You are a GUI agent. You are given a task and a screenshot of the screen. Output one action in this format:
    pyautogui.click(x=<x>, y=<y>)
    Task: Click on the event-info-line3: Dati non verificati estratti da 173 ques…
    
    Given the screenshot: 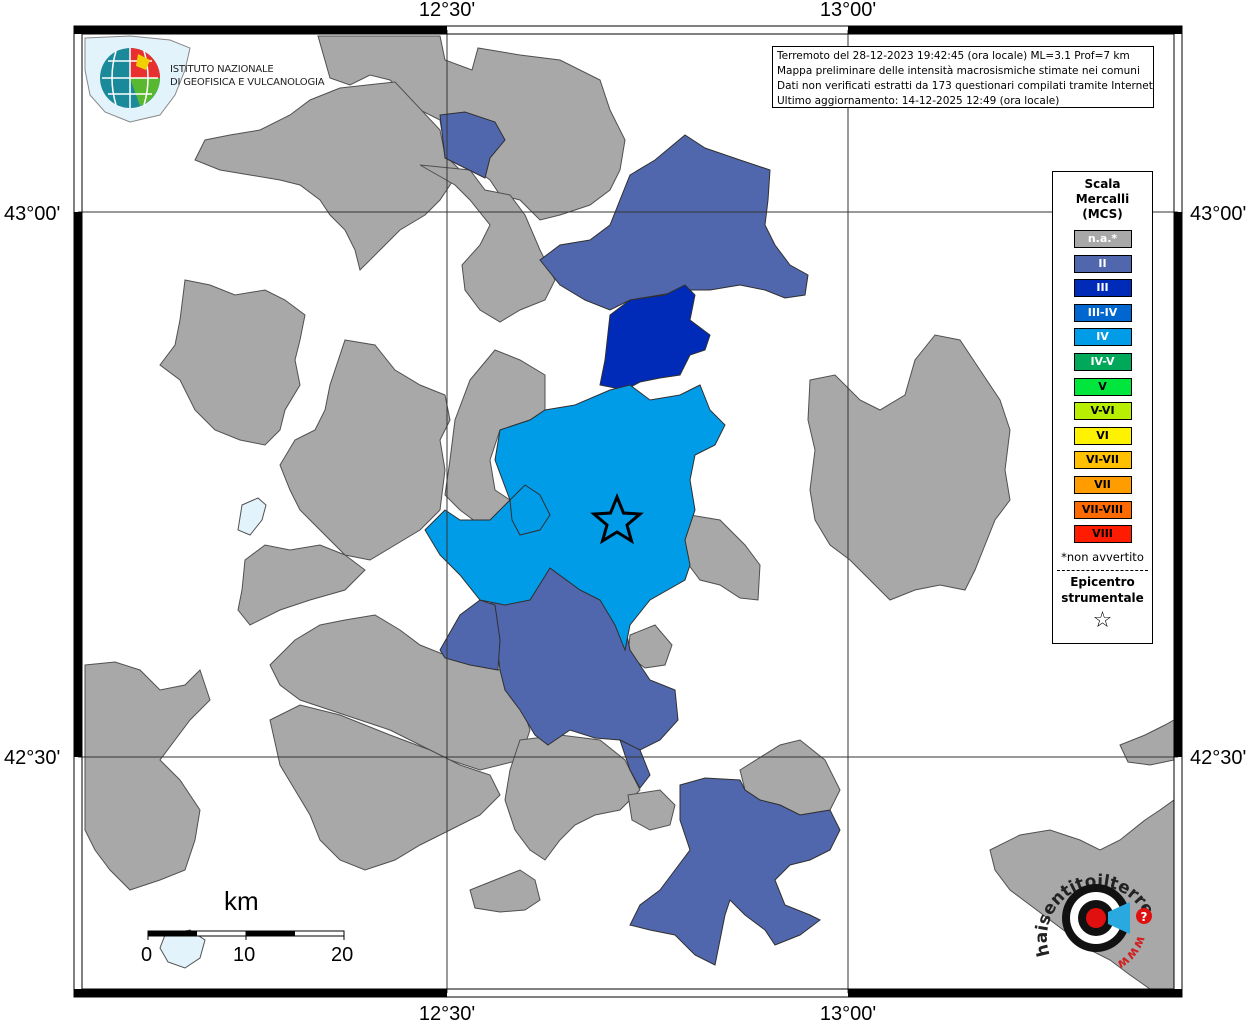 What is the action you would take?
    pyautogui.click(x=965, y=86)
    